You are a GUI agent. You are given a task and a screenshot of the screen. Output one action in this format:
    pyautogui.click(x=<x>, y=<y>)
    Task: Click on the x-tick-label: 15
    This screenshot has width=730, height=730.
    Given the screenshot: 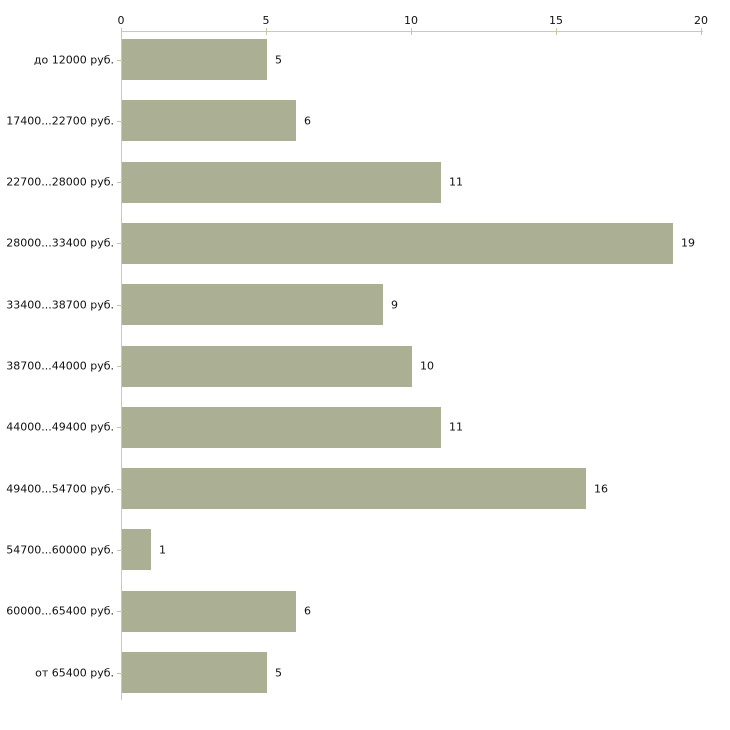 What is the action you would take?
    pyautogui.click(x=556, y=20)
    